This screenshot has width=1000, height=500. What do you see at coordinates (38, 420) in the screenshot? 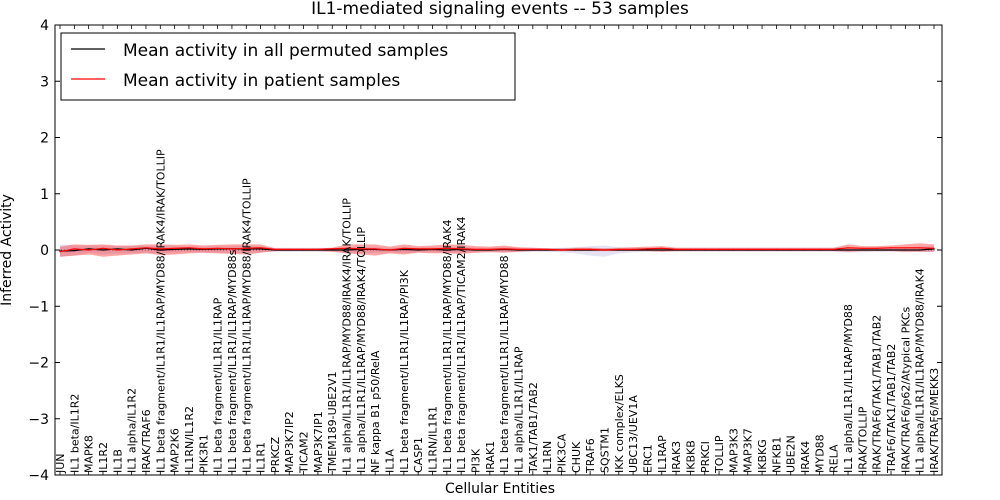
I see `y-tick-label: −3` at bounding box center [38, 420].